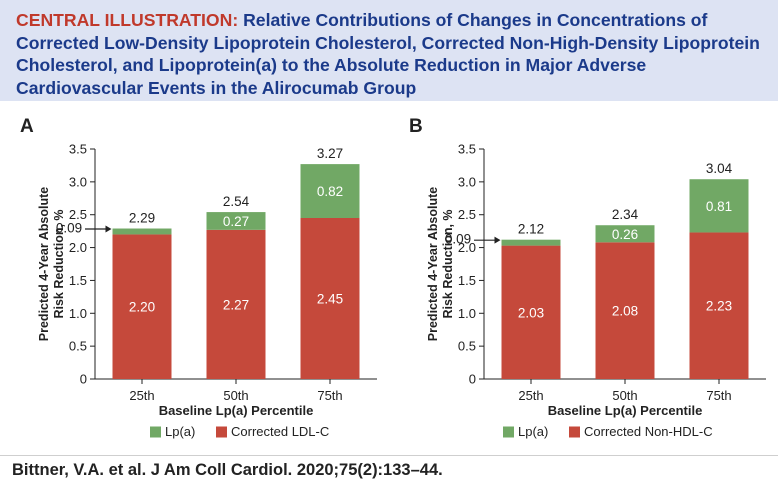 This screenshot has width=778, height=497. I want to click on data-label-cholesterol: 2.08, so click(625, 311).